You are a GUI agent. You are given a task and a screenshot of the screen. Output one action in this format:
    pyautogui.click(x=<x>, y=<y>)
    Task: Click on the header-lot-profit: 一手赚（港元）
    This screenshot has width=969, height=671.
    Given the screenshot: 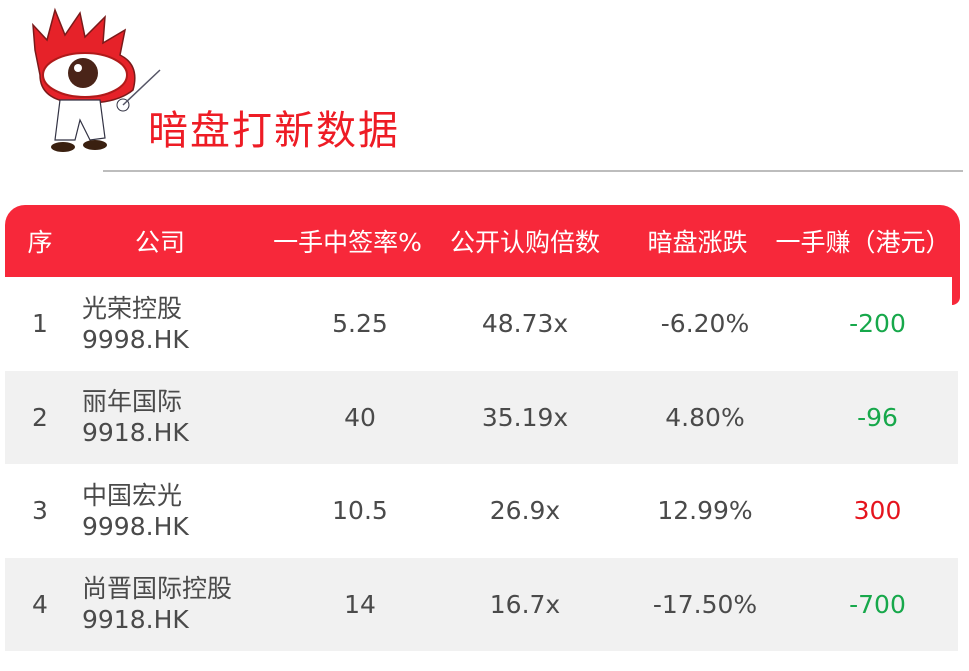 What is the action you would take?
    pyautogui.click(x=863, y=242)
    